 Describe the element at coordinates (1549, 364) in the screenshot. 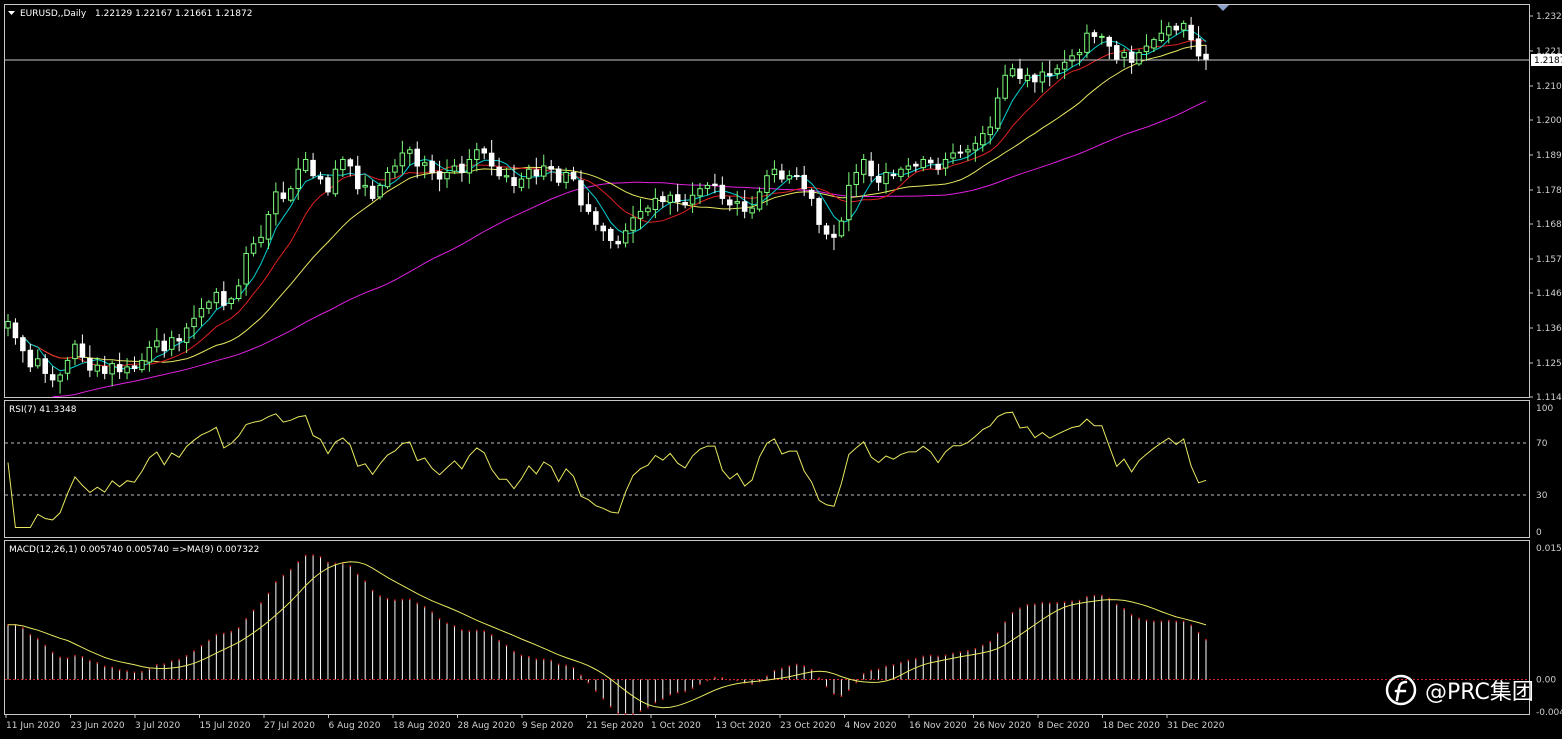

I see `price-label: 1.1252` at that location.